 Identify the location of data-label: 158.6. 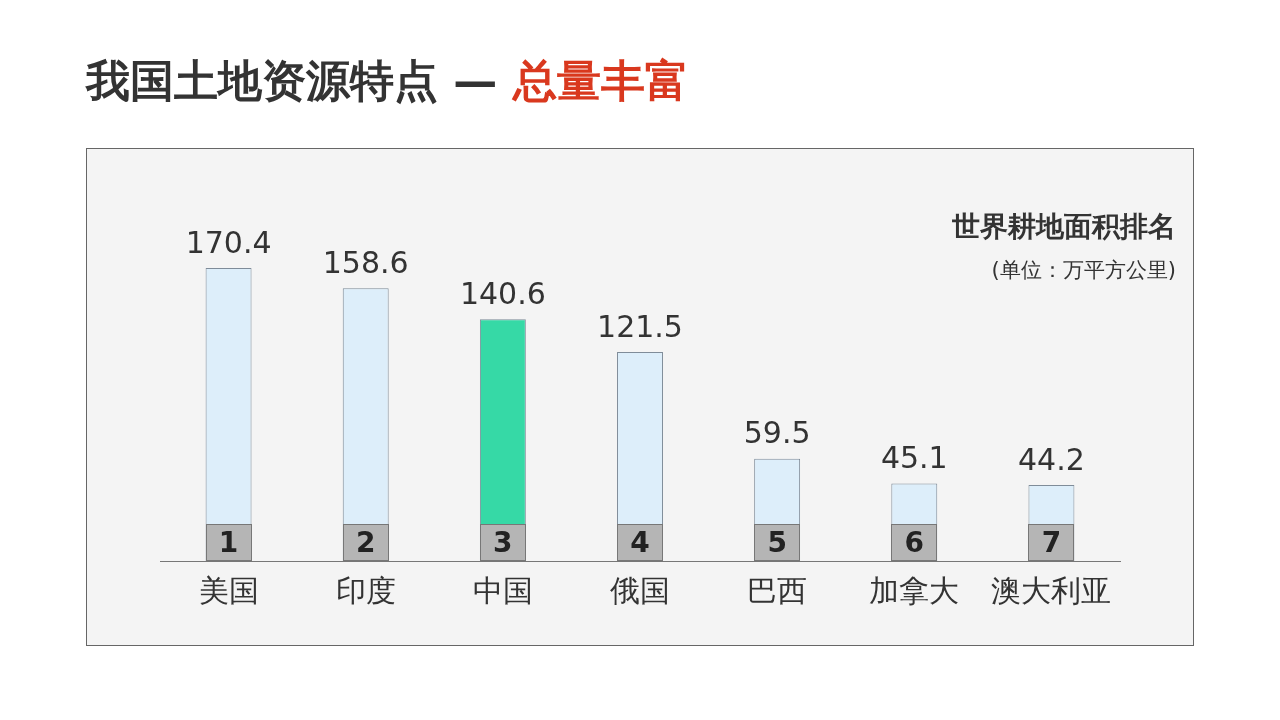
(365, 263).